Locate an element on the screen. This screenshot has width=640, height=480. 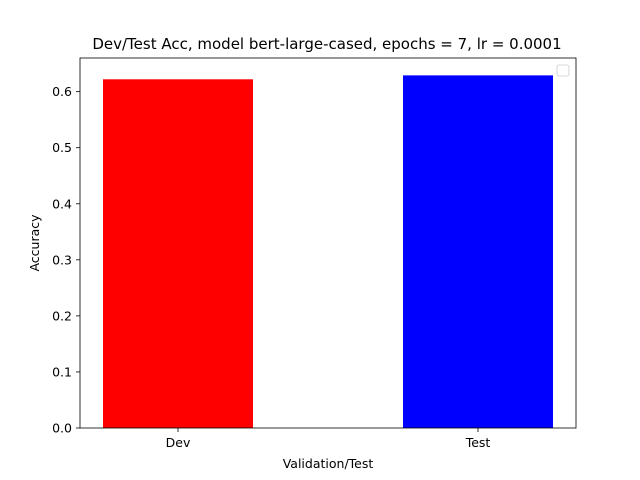
y-tick-label: 0.6 is located at coordinates (62, 91).